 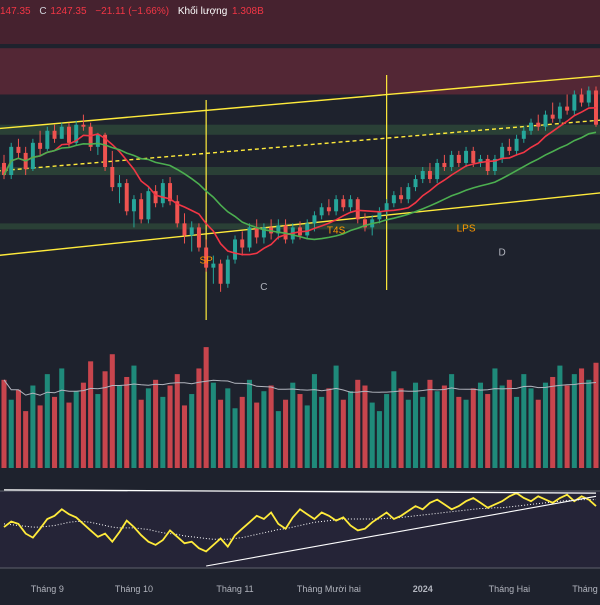 I want to click on legend-volume-value: 1.308B, so click(x=248, y=11).